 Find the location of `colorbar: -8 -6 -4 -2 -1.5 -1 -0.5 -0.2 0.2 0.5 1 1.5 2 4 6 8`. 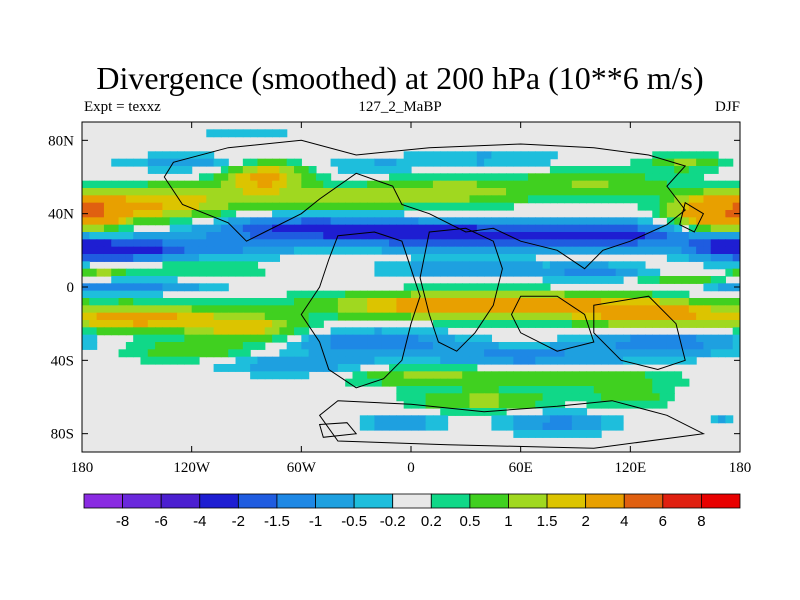

colorbar: -8 -6 -4 -2 -1.5 -1 -0.5 -0.2 0.2 0.5 1 1.5 2 4 6 8 is located at coordinates (412, 511).